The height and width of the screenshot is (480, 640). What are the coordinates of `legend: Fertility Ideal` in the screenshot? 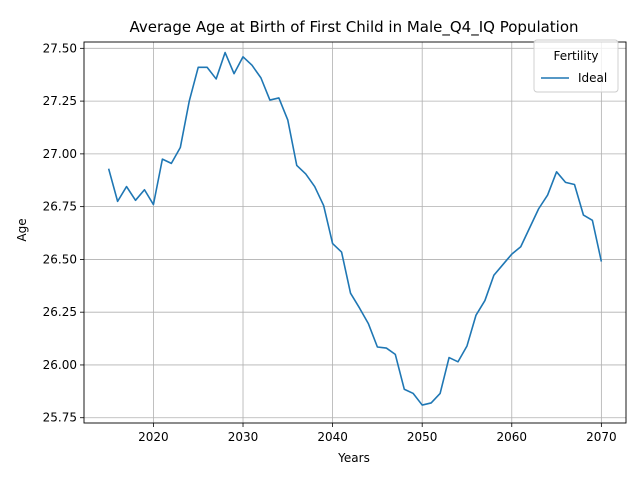 It's located at (576, 66).